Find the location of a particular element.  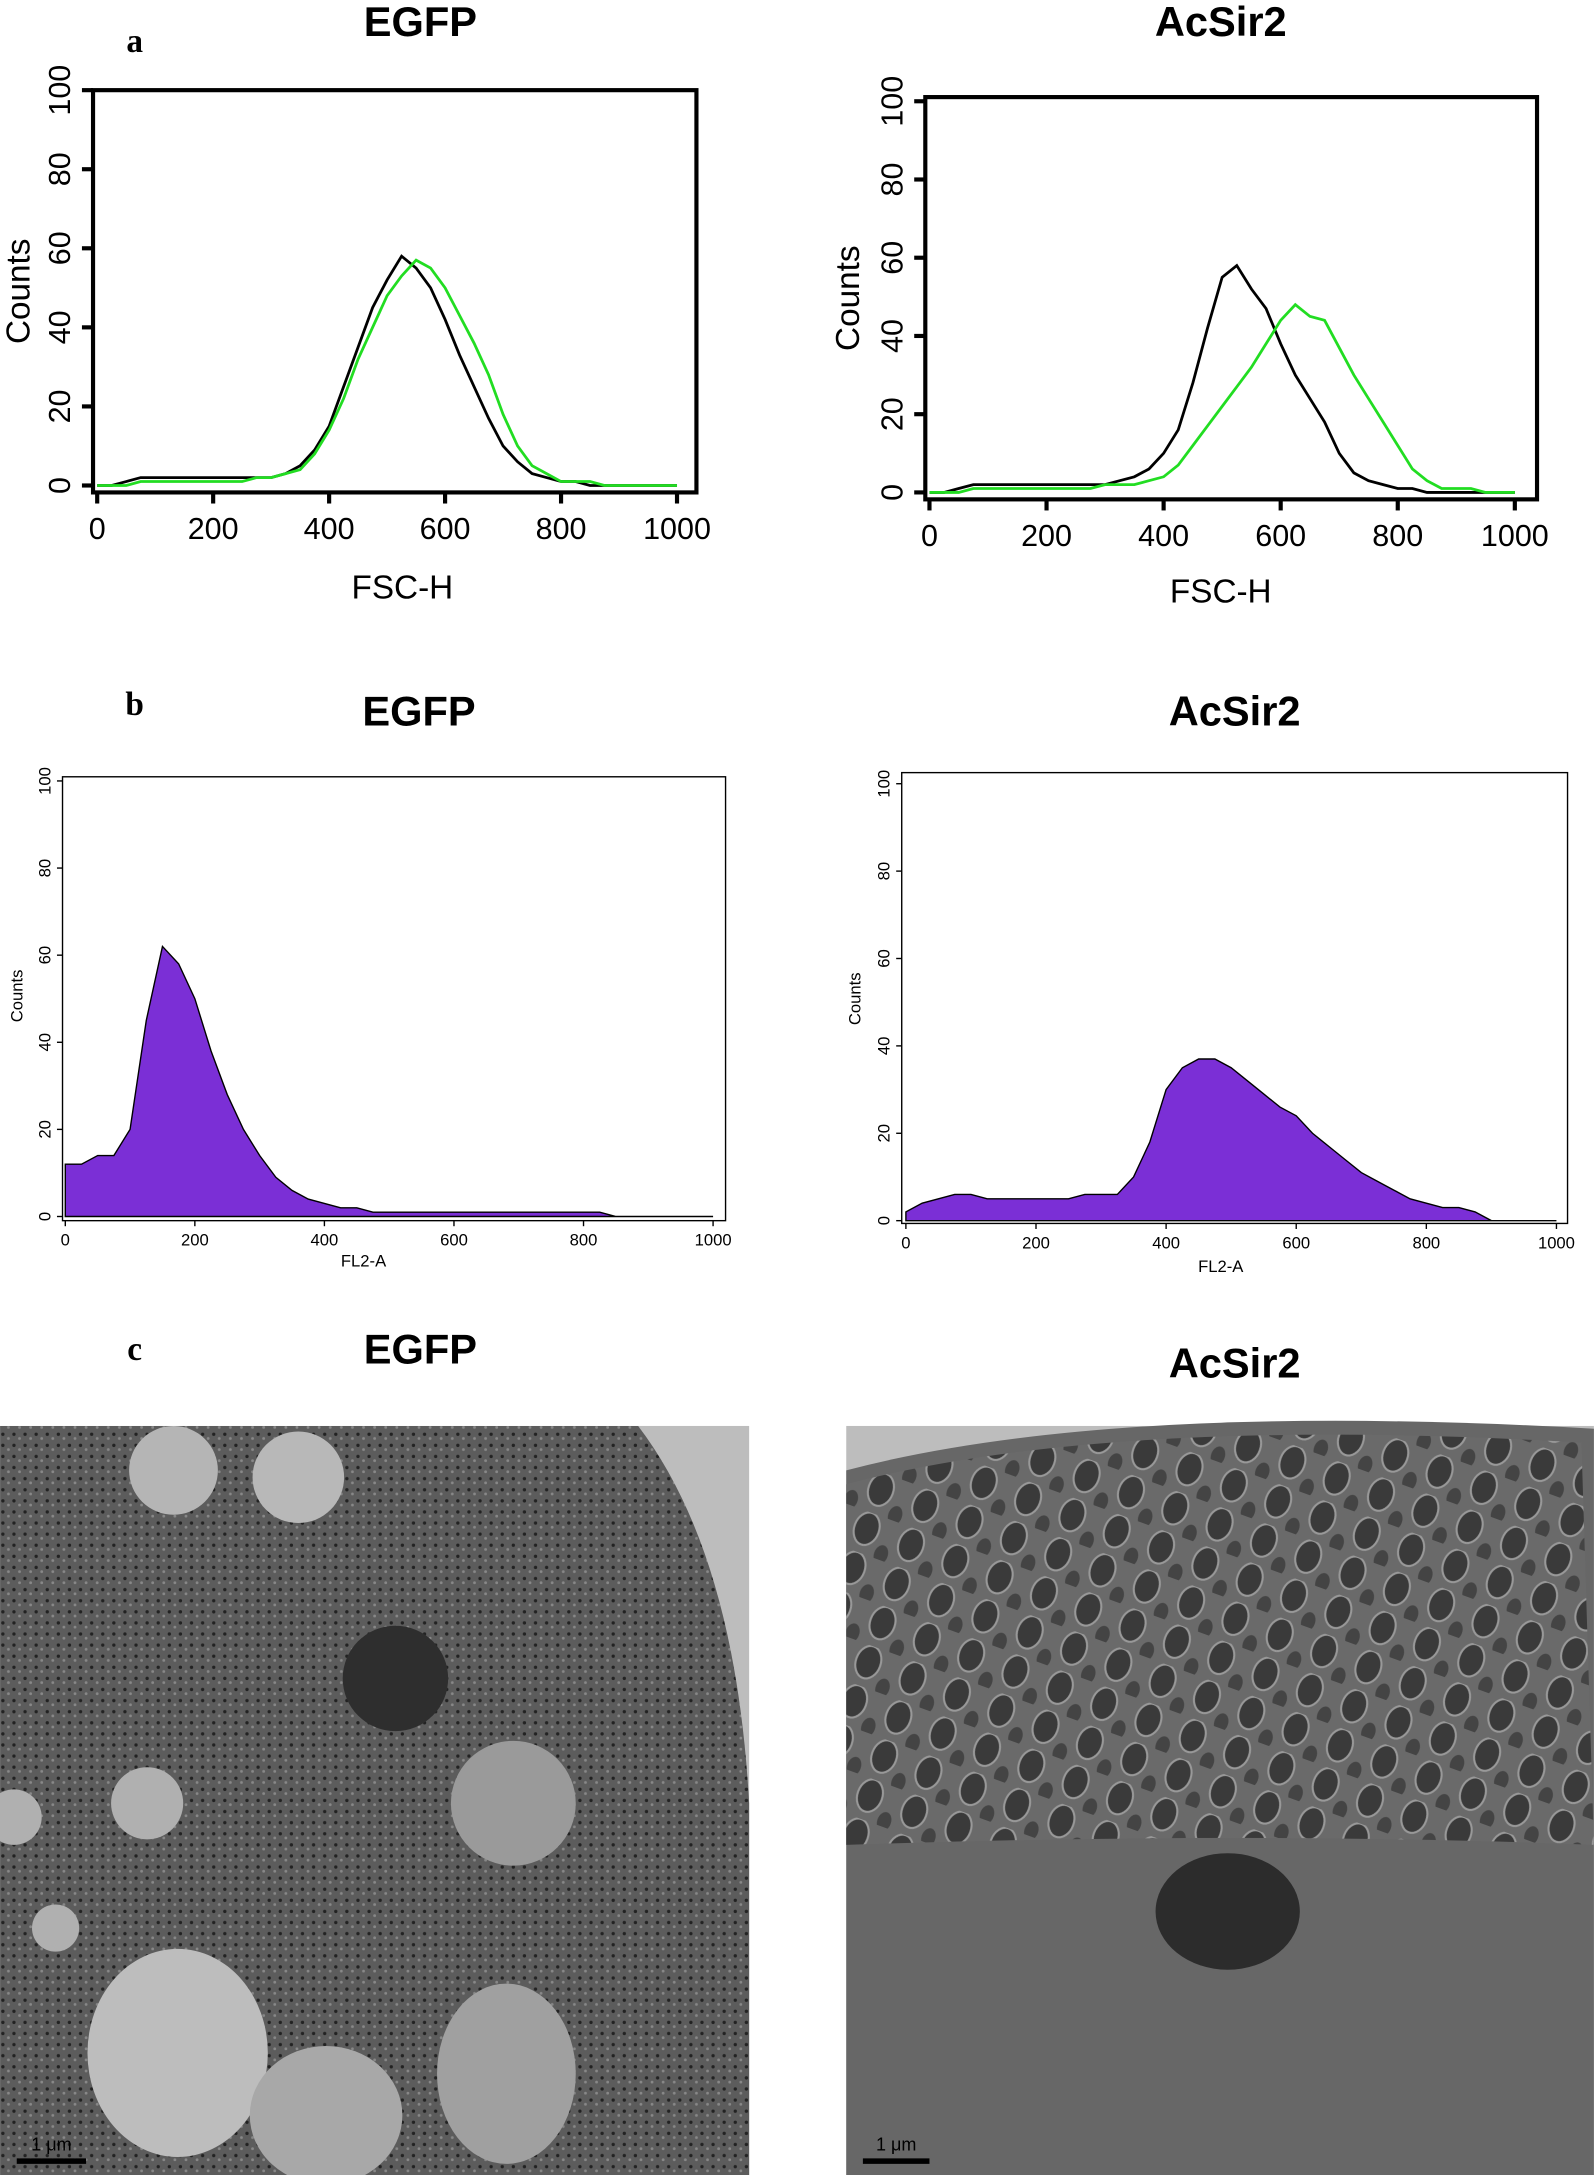

image-title: EGFP is located at coordinates (420, 1348).